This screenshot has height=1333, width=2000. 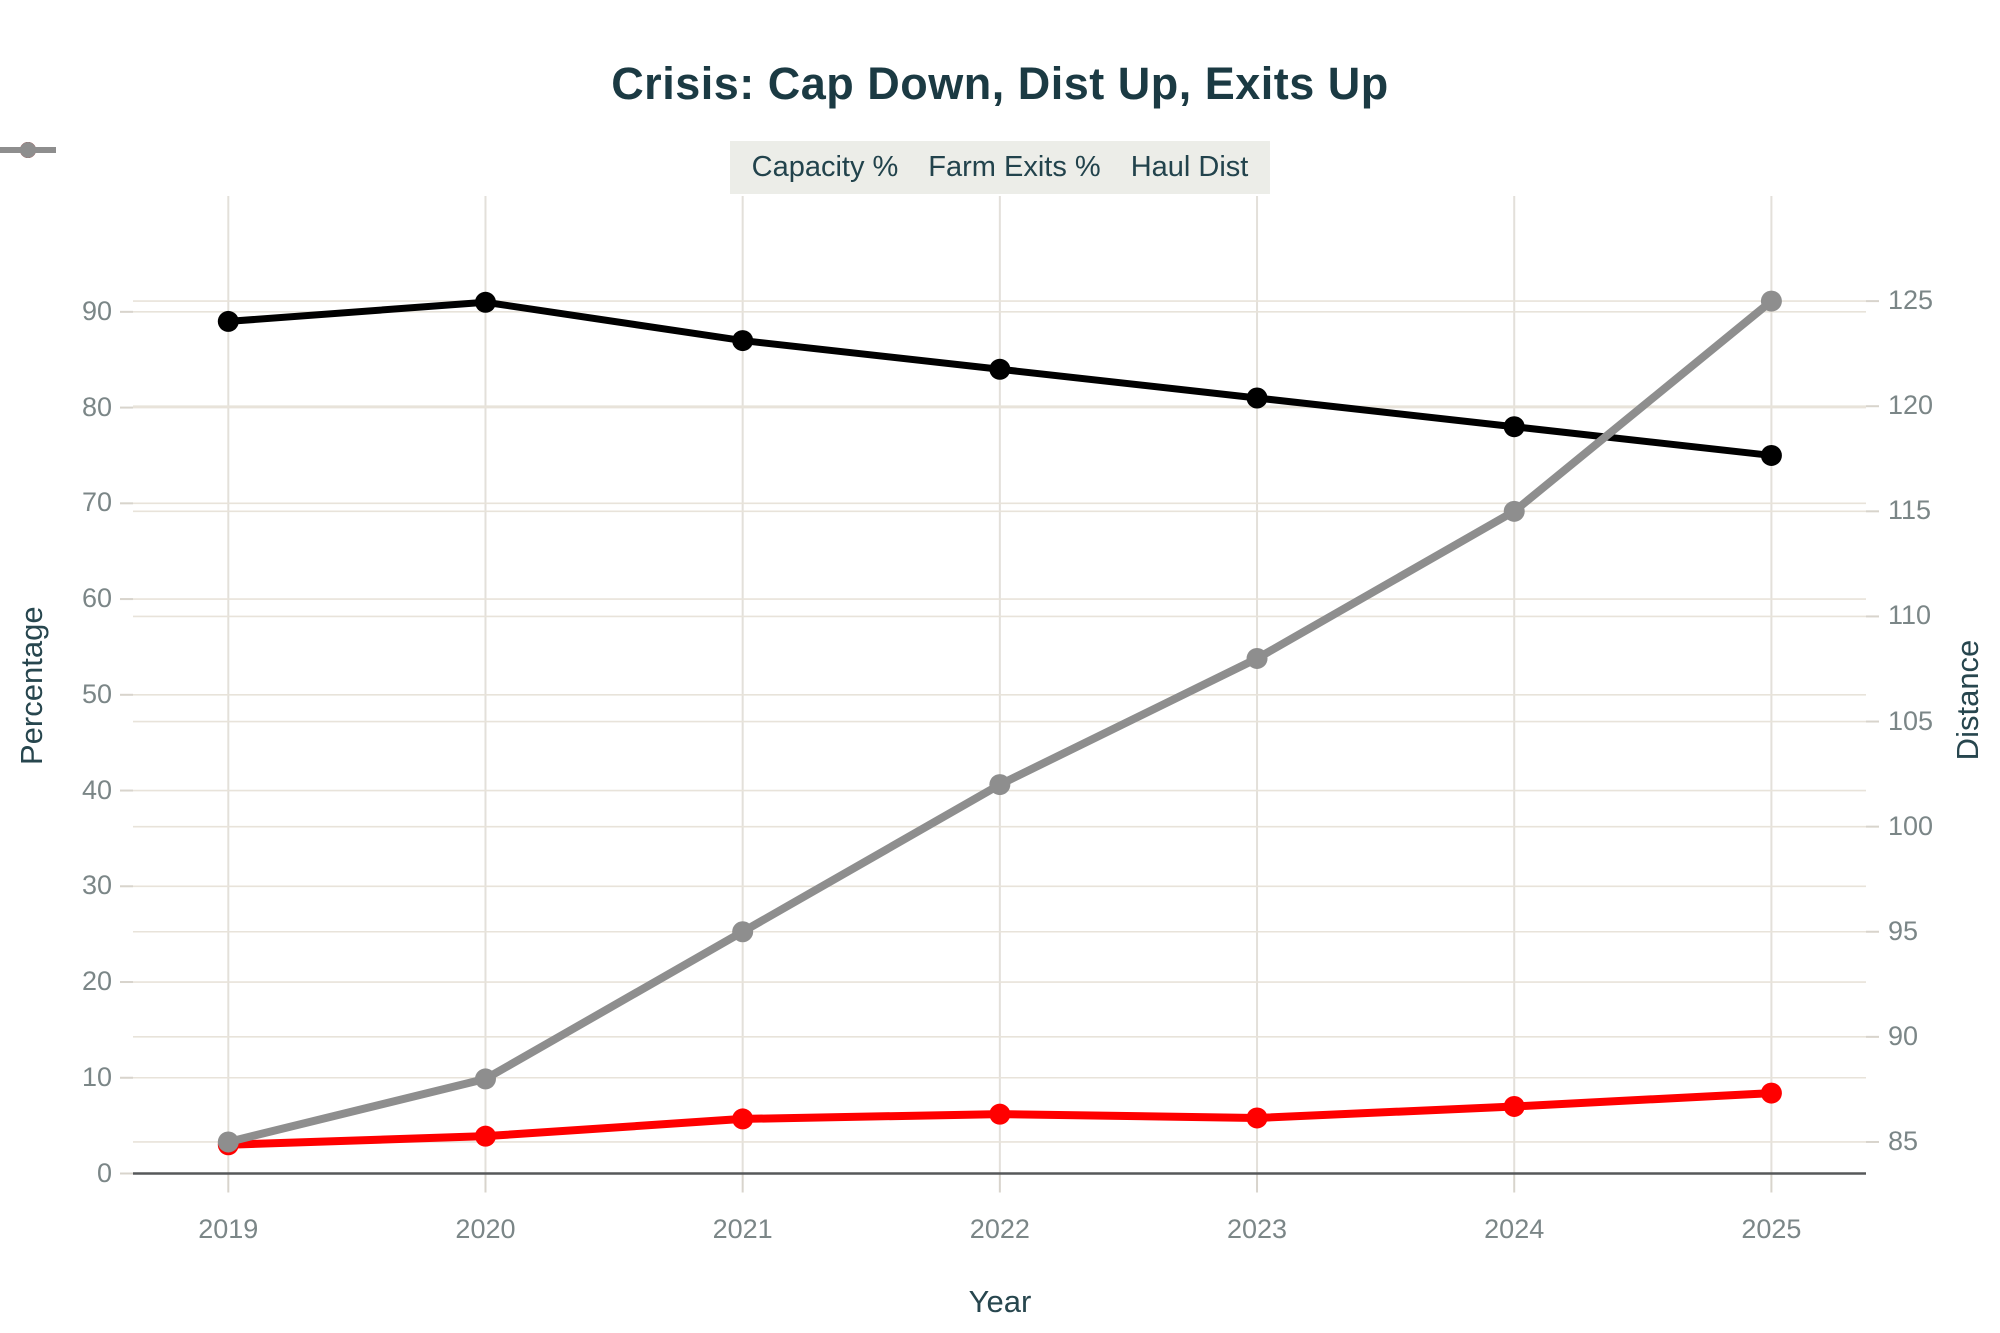 What do you see at coordinates (1967, 700) in the screenshot?
I see `right-axis-title: Distance` at bounding box center [1967, 700].